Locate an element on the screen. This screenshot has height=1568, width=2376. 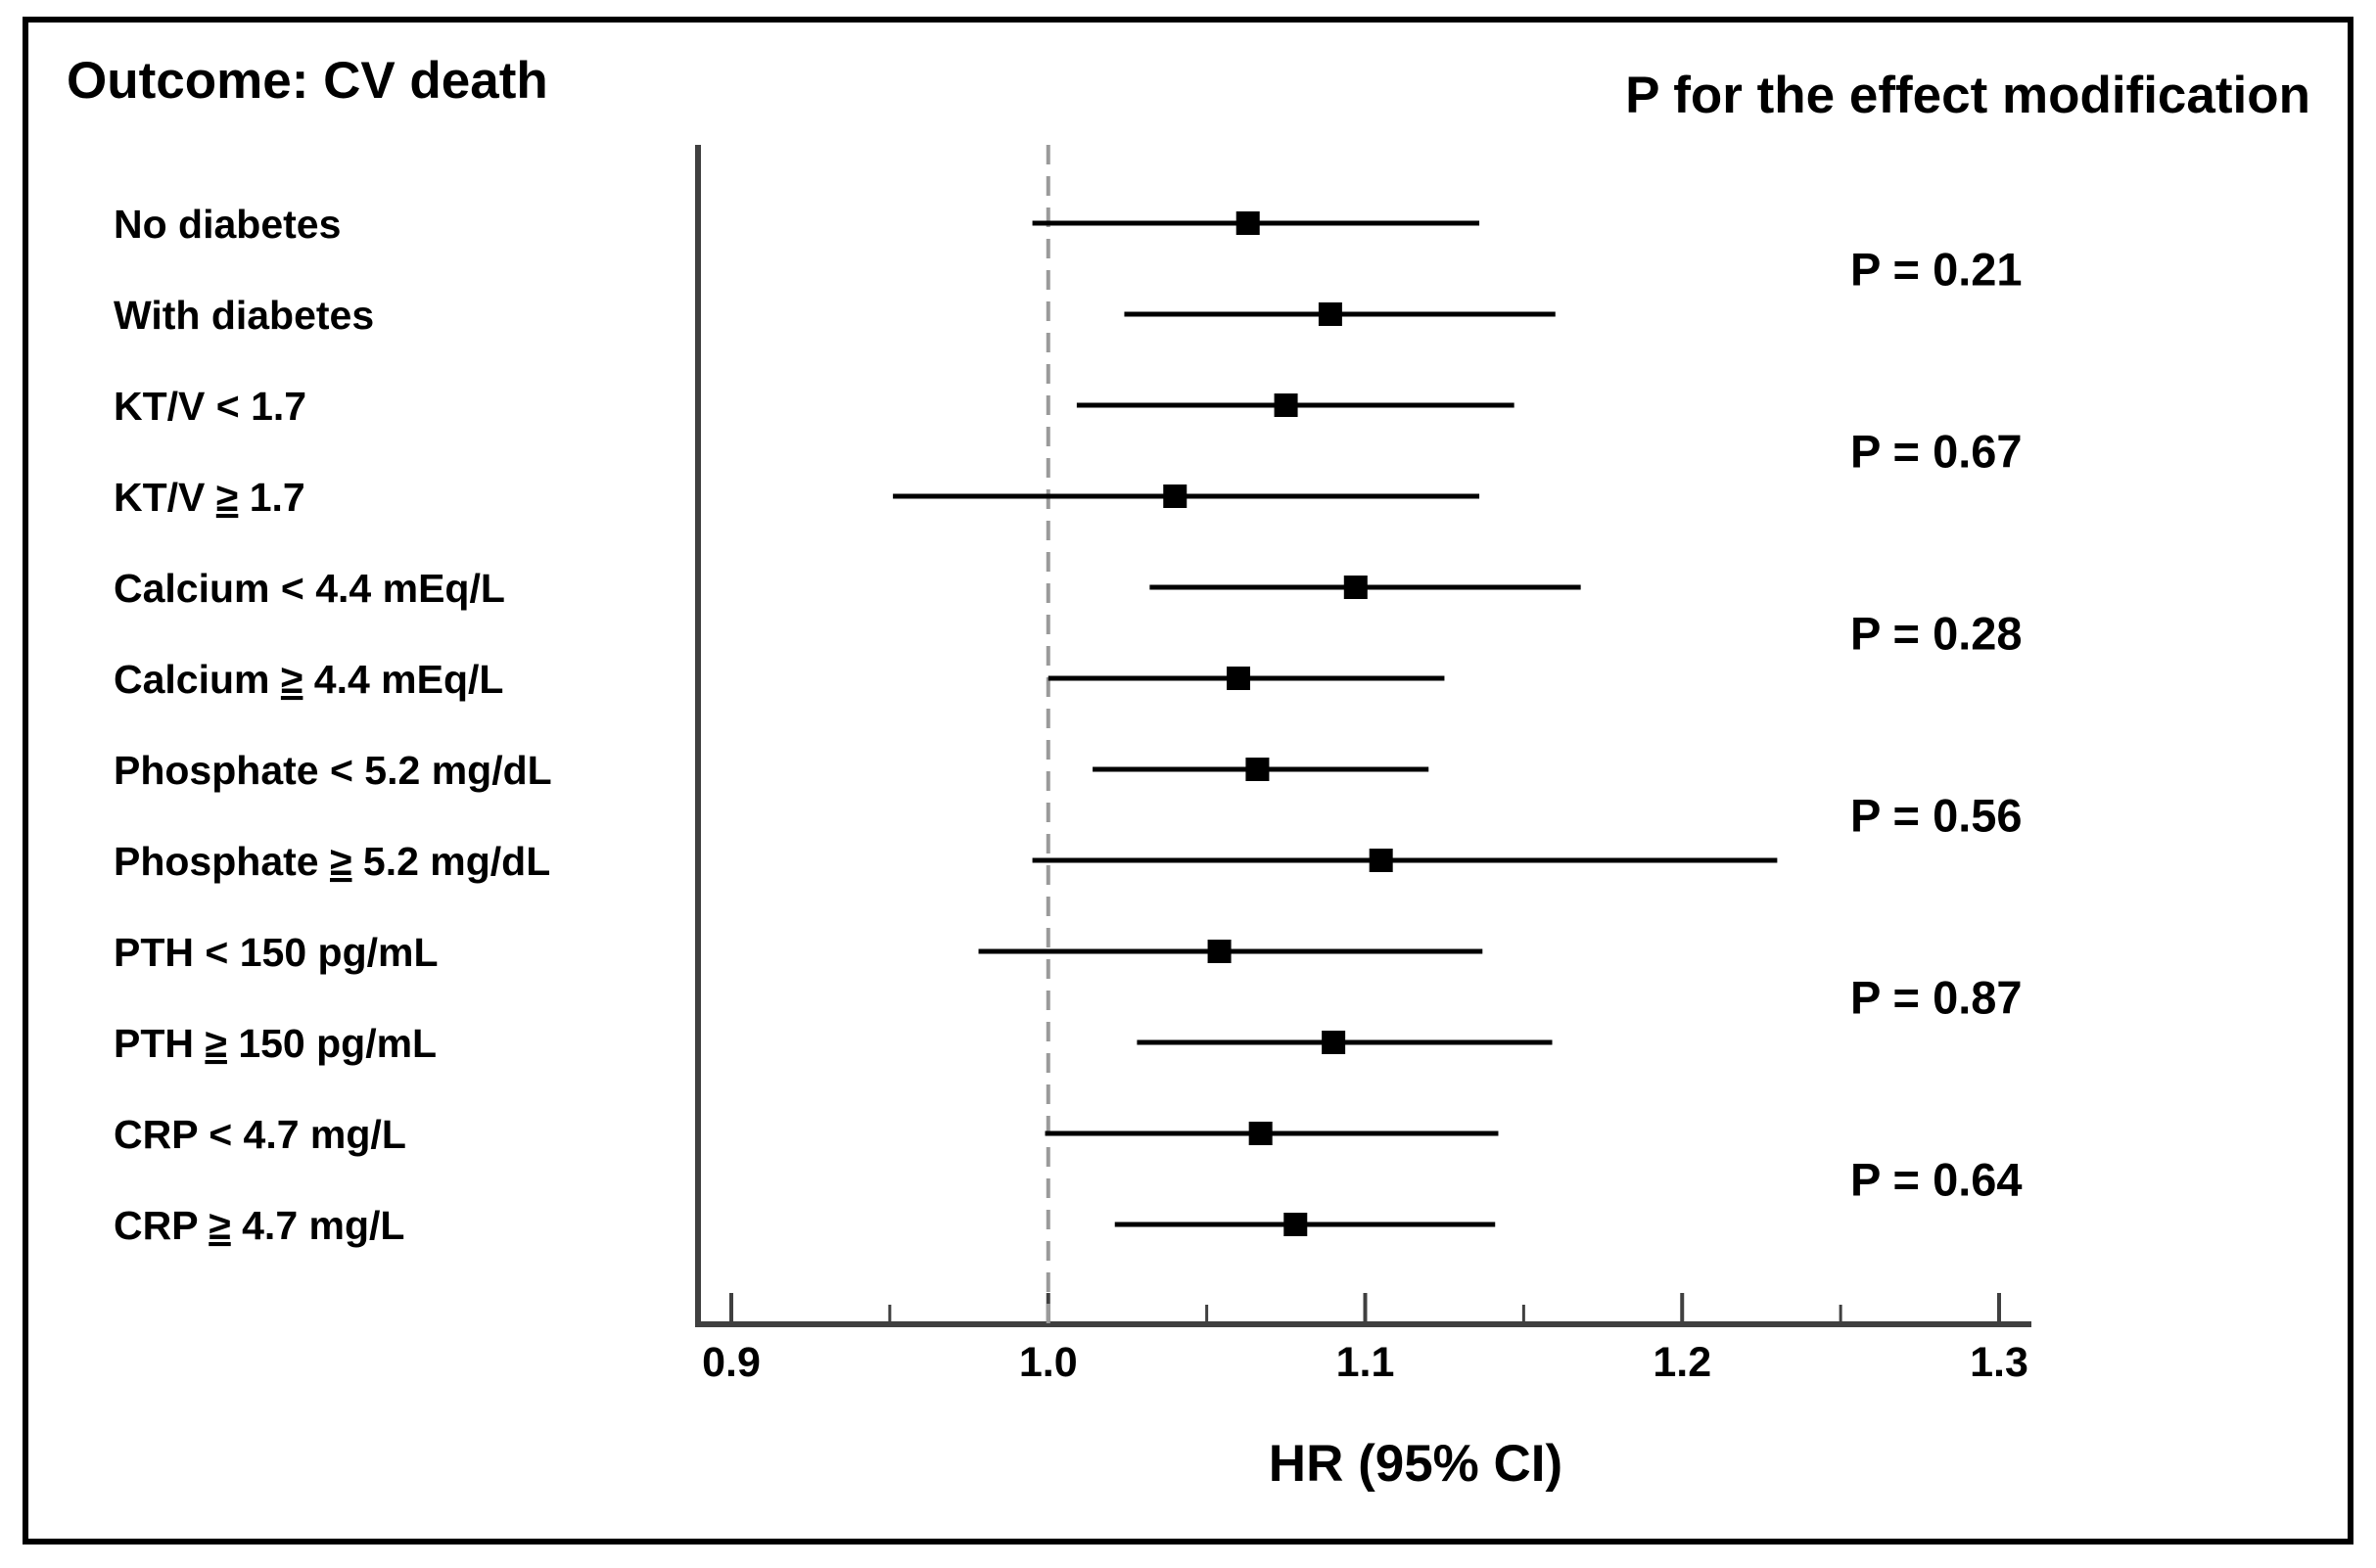
row-label-part: 1.7 is located at coordinates (271, 497).